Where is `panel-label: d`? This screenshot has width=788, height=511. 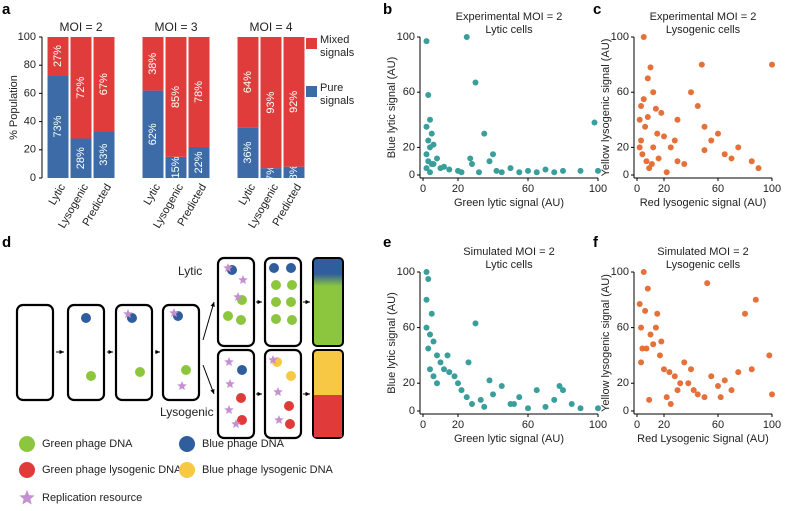 panel-label: d is located at coordinates (6, 242).